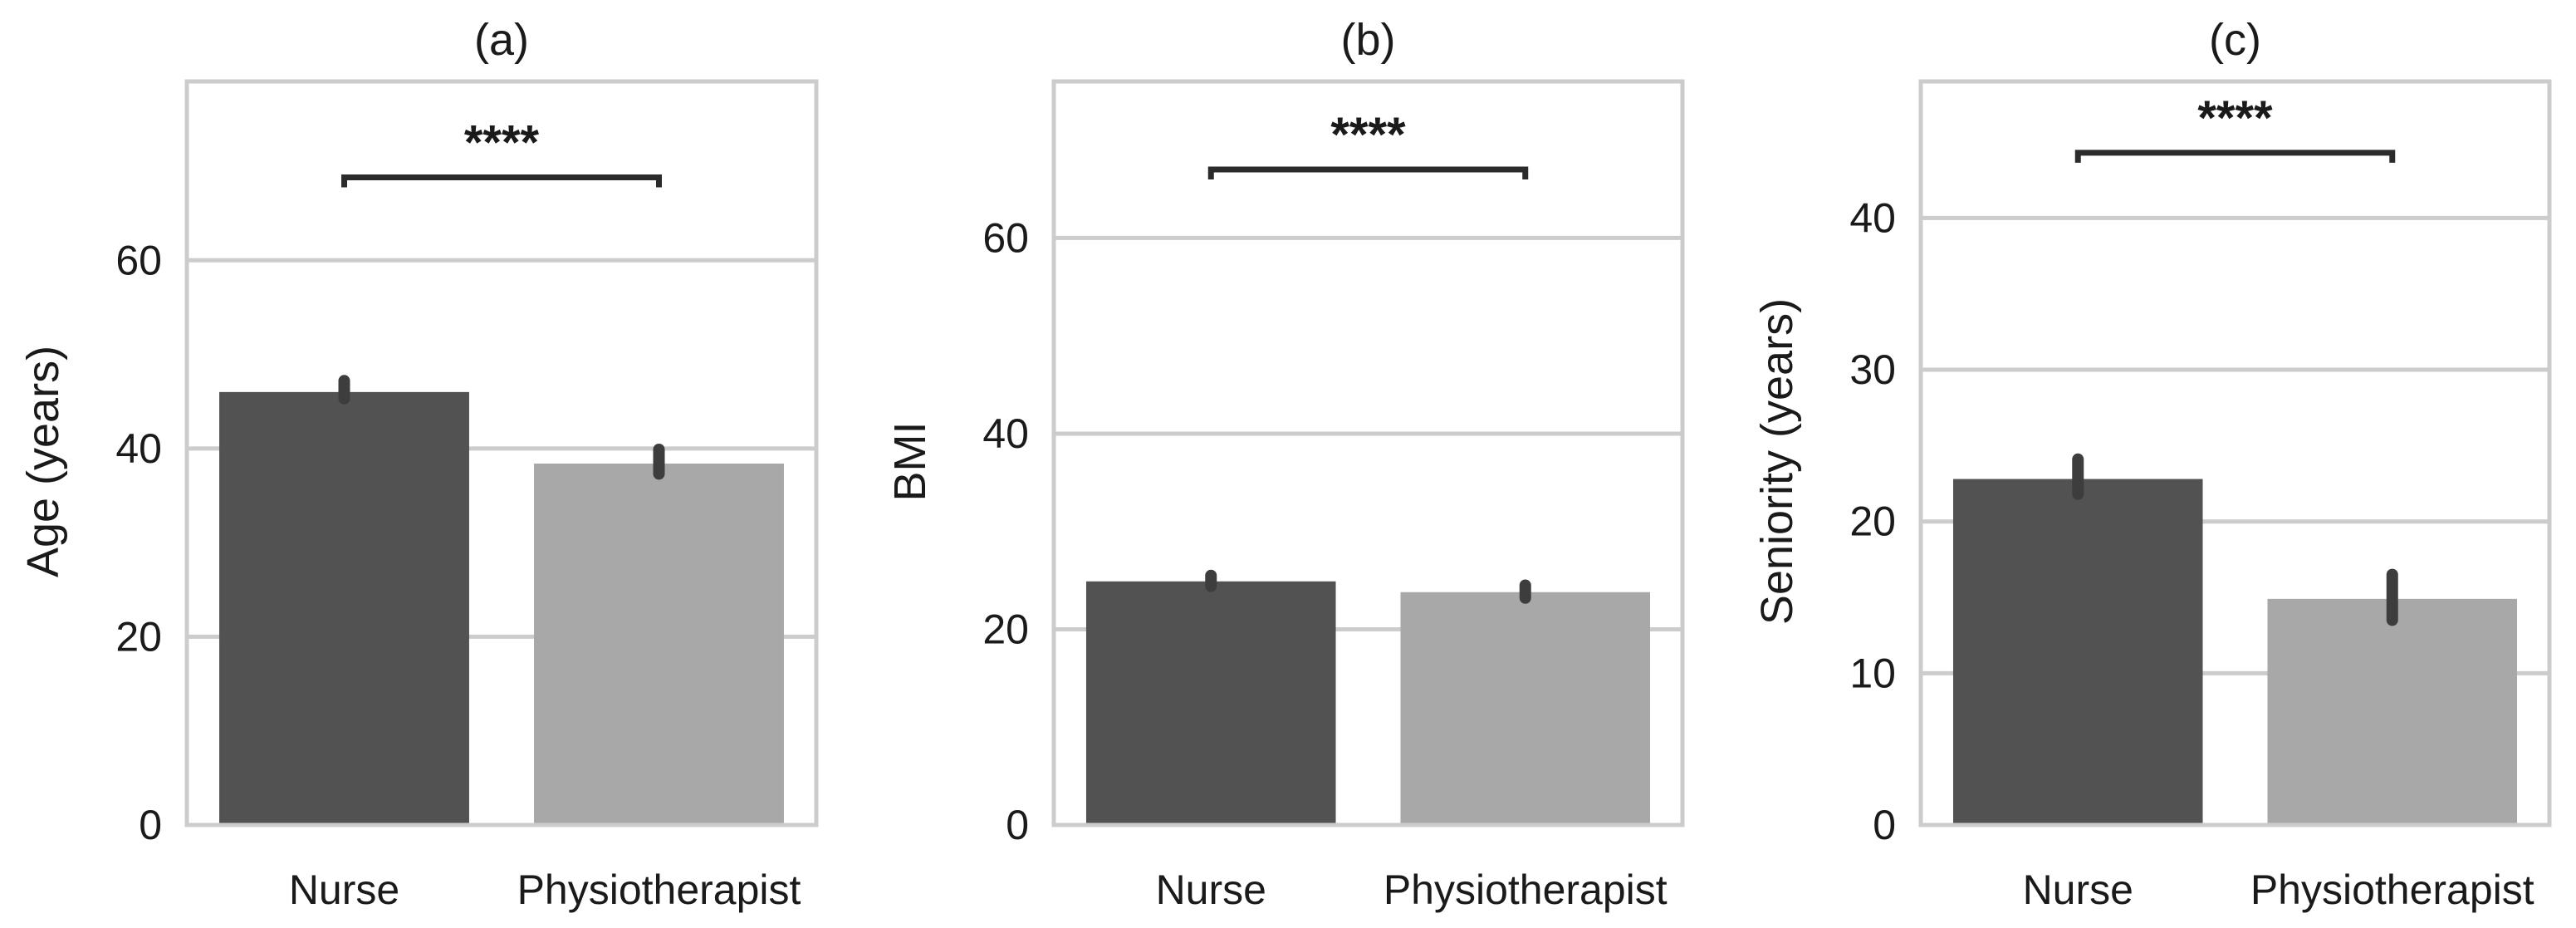 This screenshot has width=2576, height=928. I want to click on panel-title: (c), so click(2235, 40).